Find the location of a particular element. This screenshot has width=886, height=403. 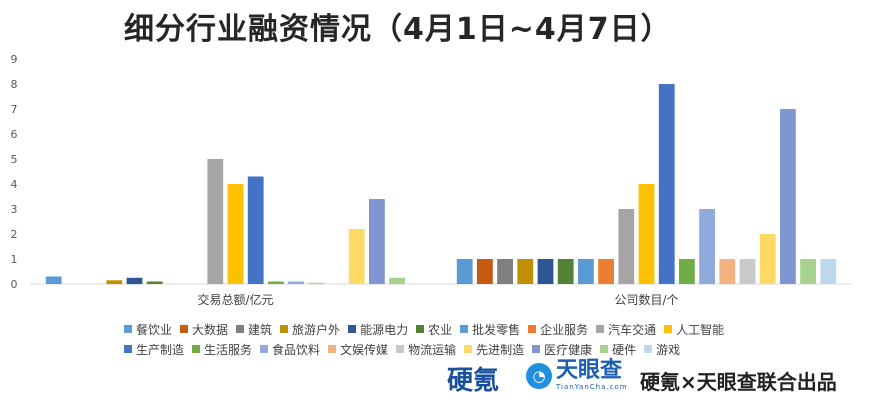

legend-item: 农业 is located at coordinates (434, 329).